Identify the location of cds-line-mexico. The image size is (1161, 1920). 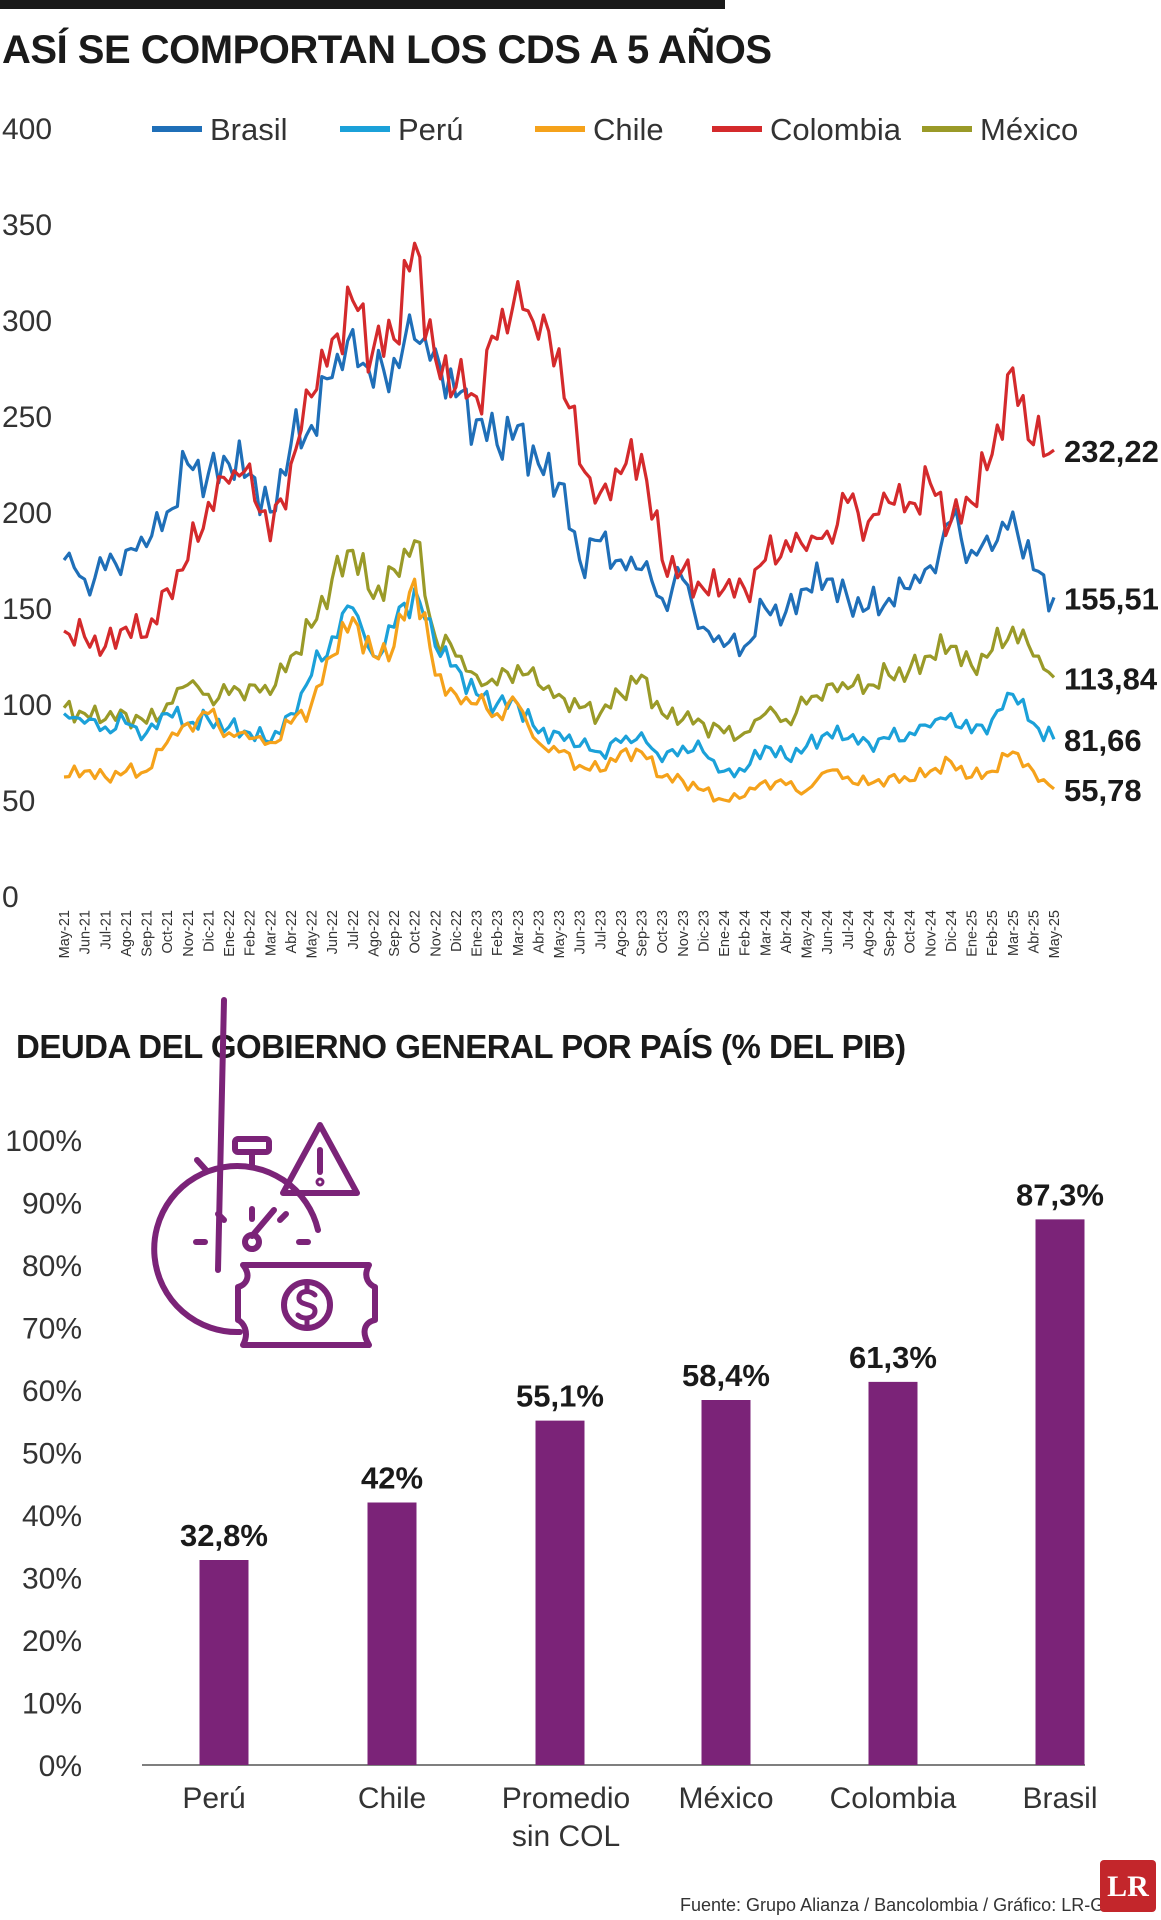
(559, 640).